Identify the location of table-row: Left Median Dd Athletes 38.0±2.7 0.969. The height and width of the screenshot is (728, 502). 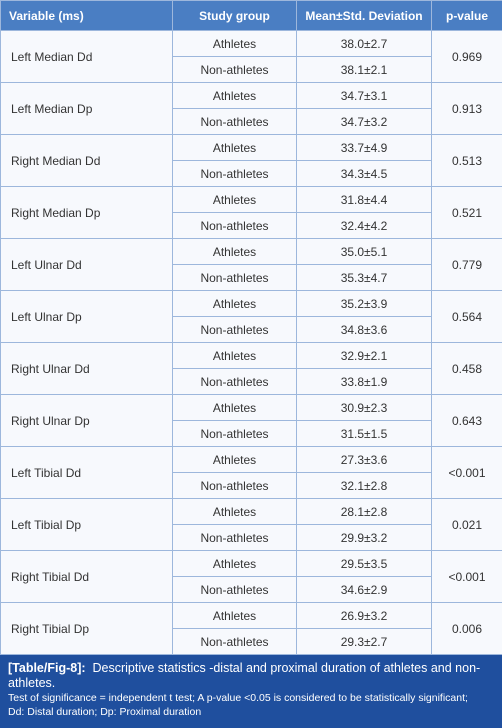
(251, 56).